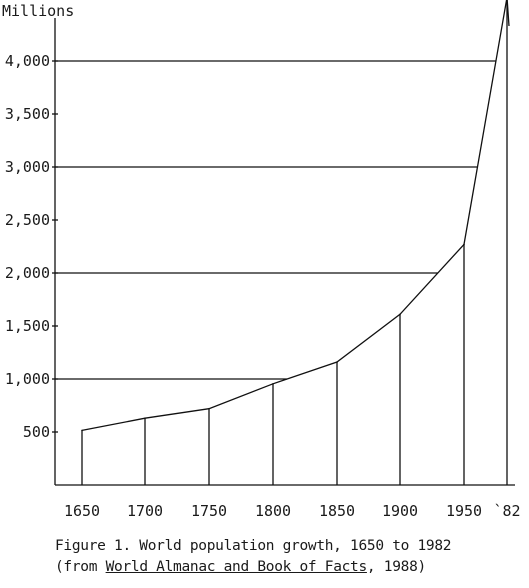 The height and width of the screenshot is (588, 529). I want to click on x-tick-label: 1850, so click(337, 511).